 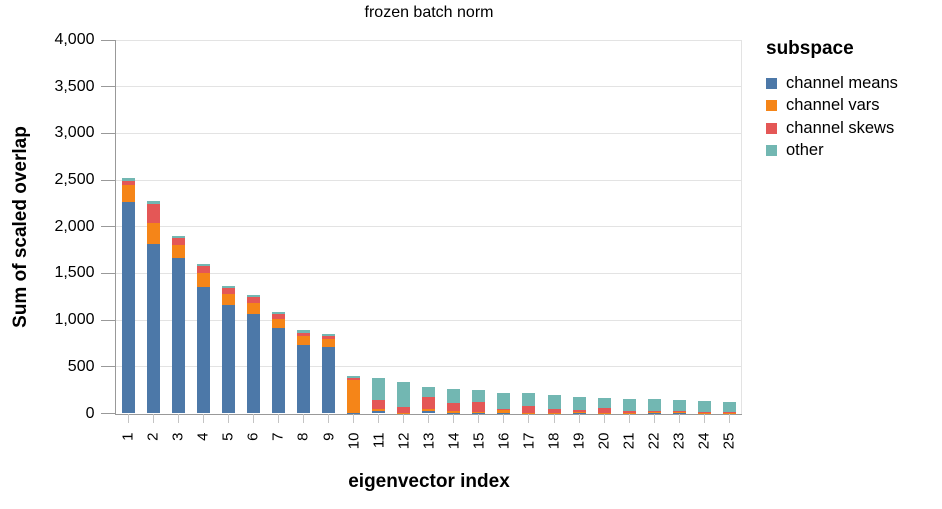 What do you see at coordinates (74, 320) in the screenshot?
I see `y-axis-tick-label: 1,000` at bounding box center [74, 320].